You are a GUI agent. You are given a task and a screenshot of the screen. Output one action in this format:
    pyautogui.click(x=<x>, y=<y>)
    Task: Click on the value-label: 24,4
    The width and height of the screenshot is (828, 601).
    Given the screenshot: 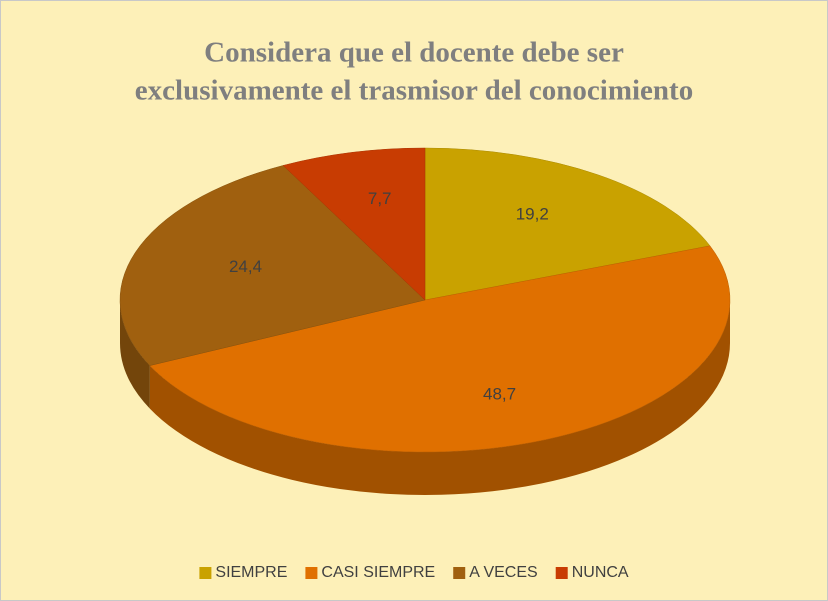 What is the action you would take?
    pyautogui.click(x=245, y=266)
    